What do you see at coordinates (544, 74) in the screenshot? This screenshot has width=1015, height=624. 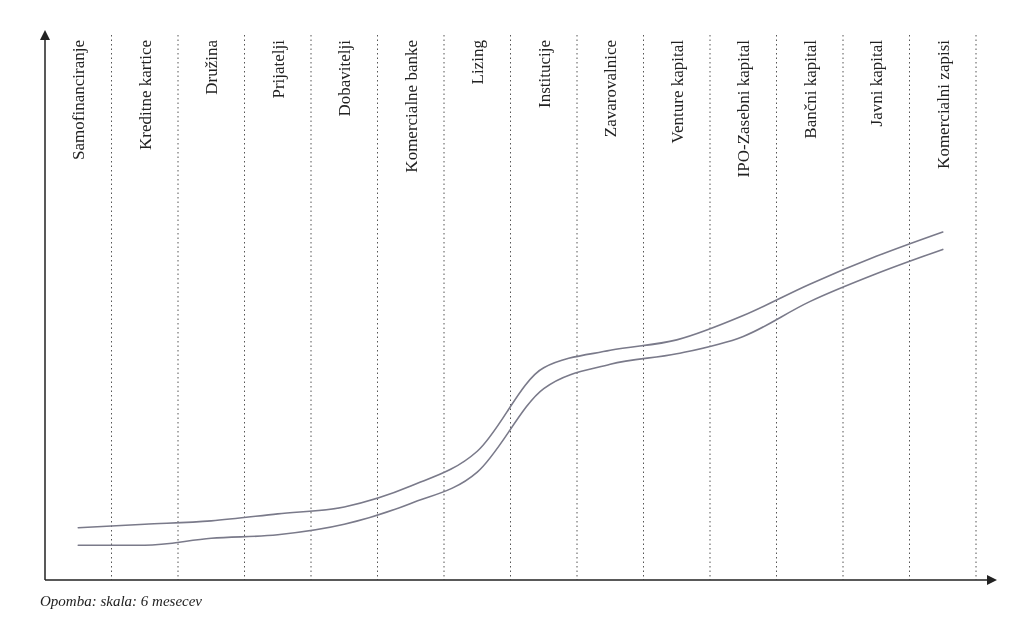 I see `x-tick-label: Institucije` at bounding box center [544, 74].